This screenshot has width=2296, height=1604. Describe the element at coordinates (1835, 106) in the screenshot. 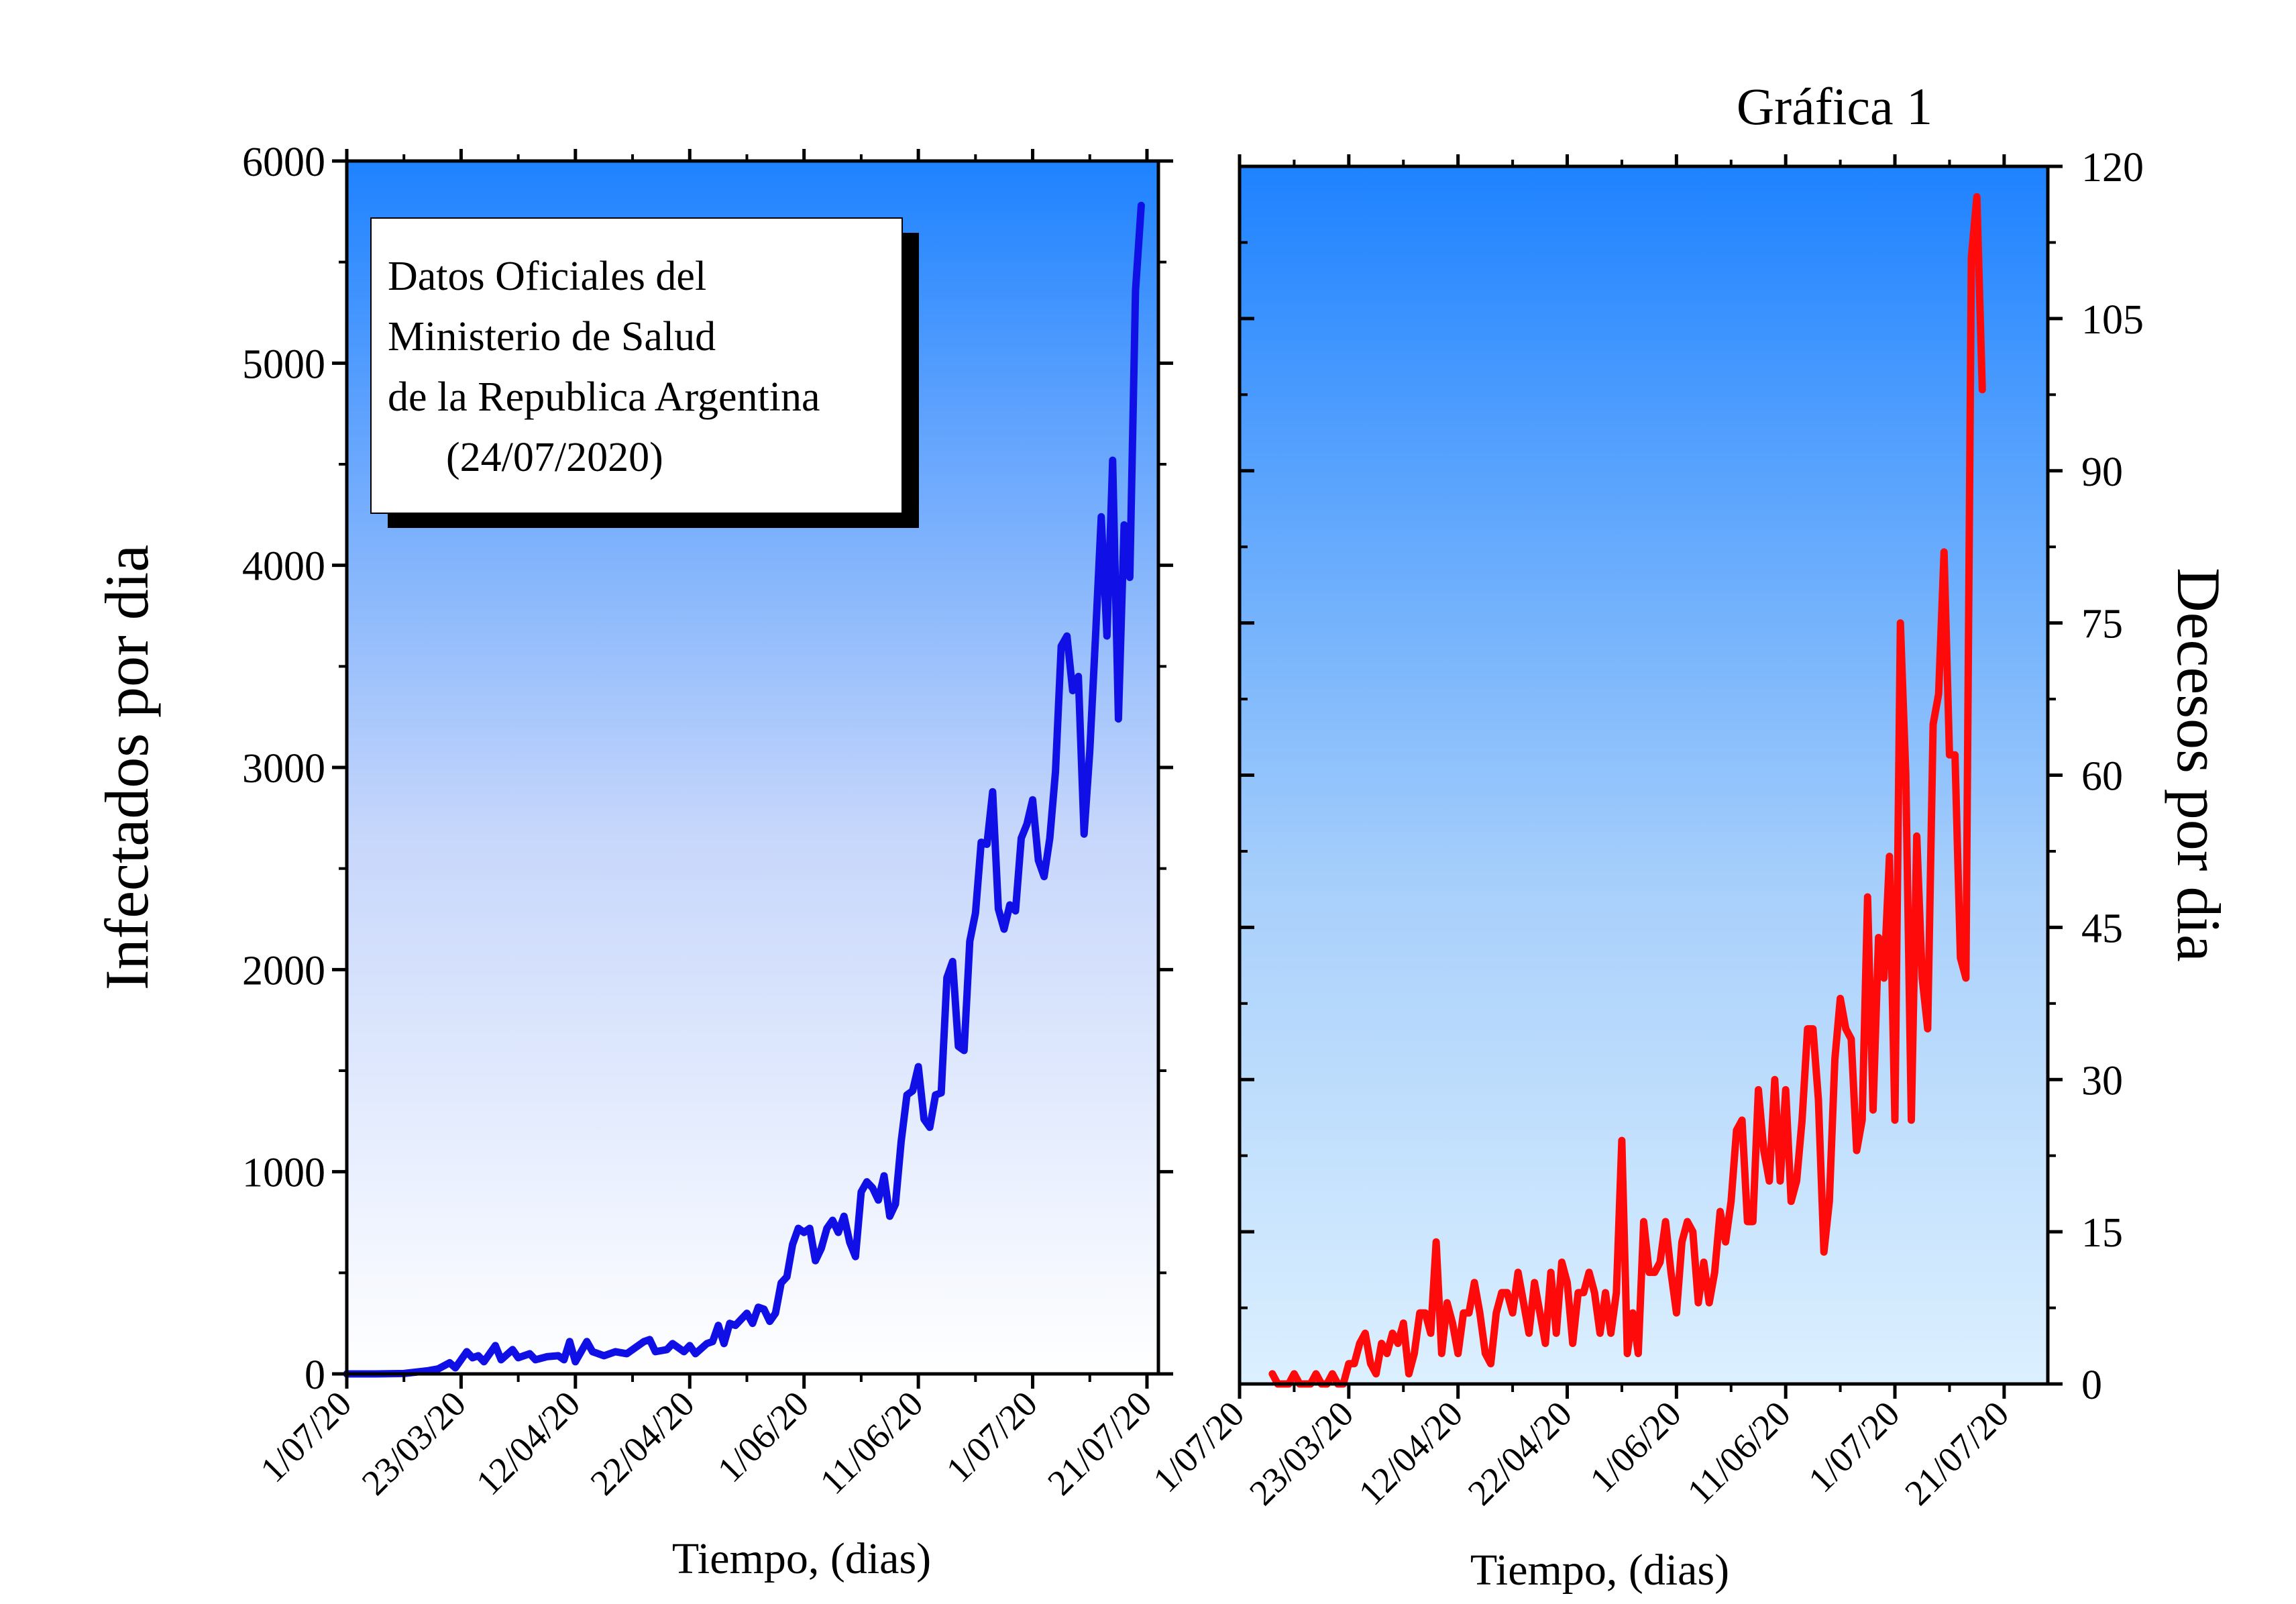

I see `figure-title: Gráfica 1` at that location.